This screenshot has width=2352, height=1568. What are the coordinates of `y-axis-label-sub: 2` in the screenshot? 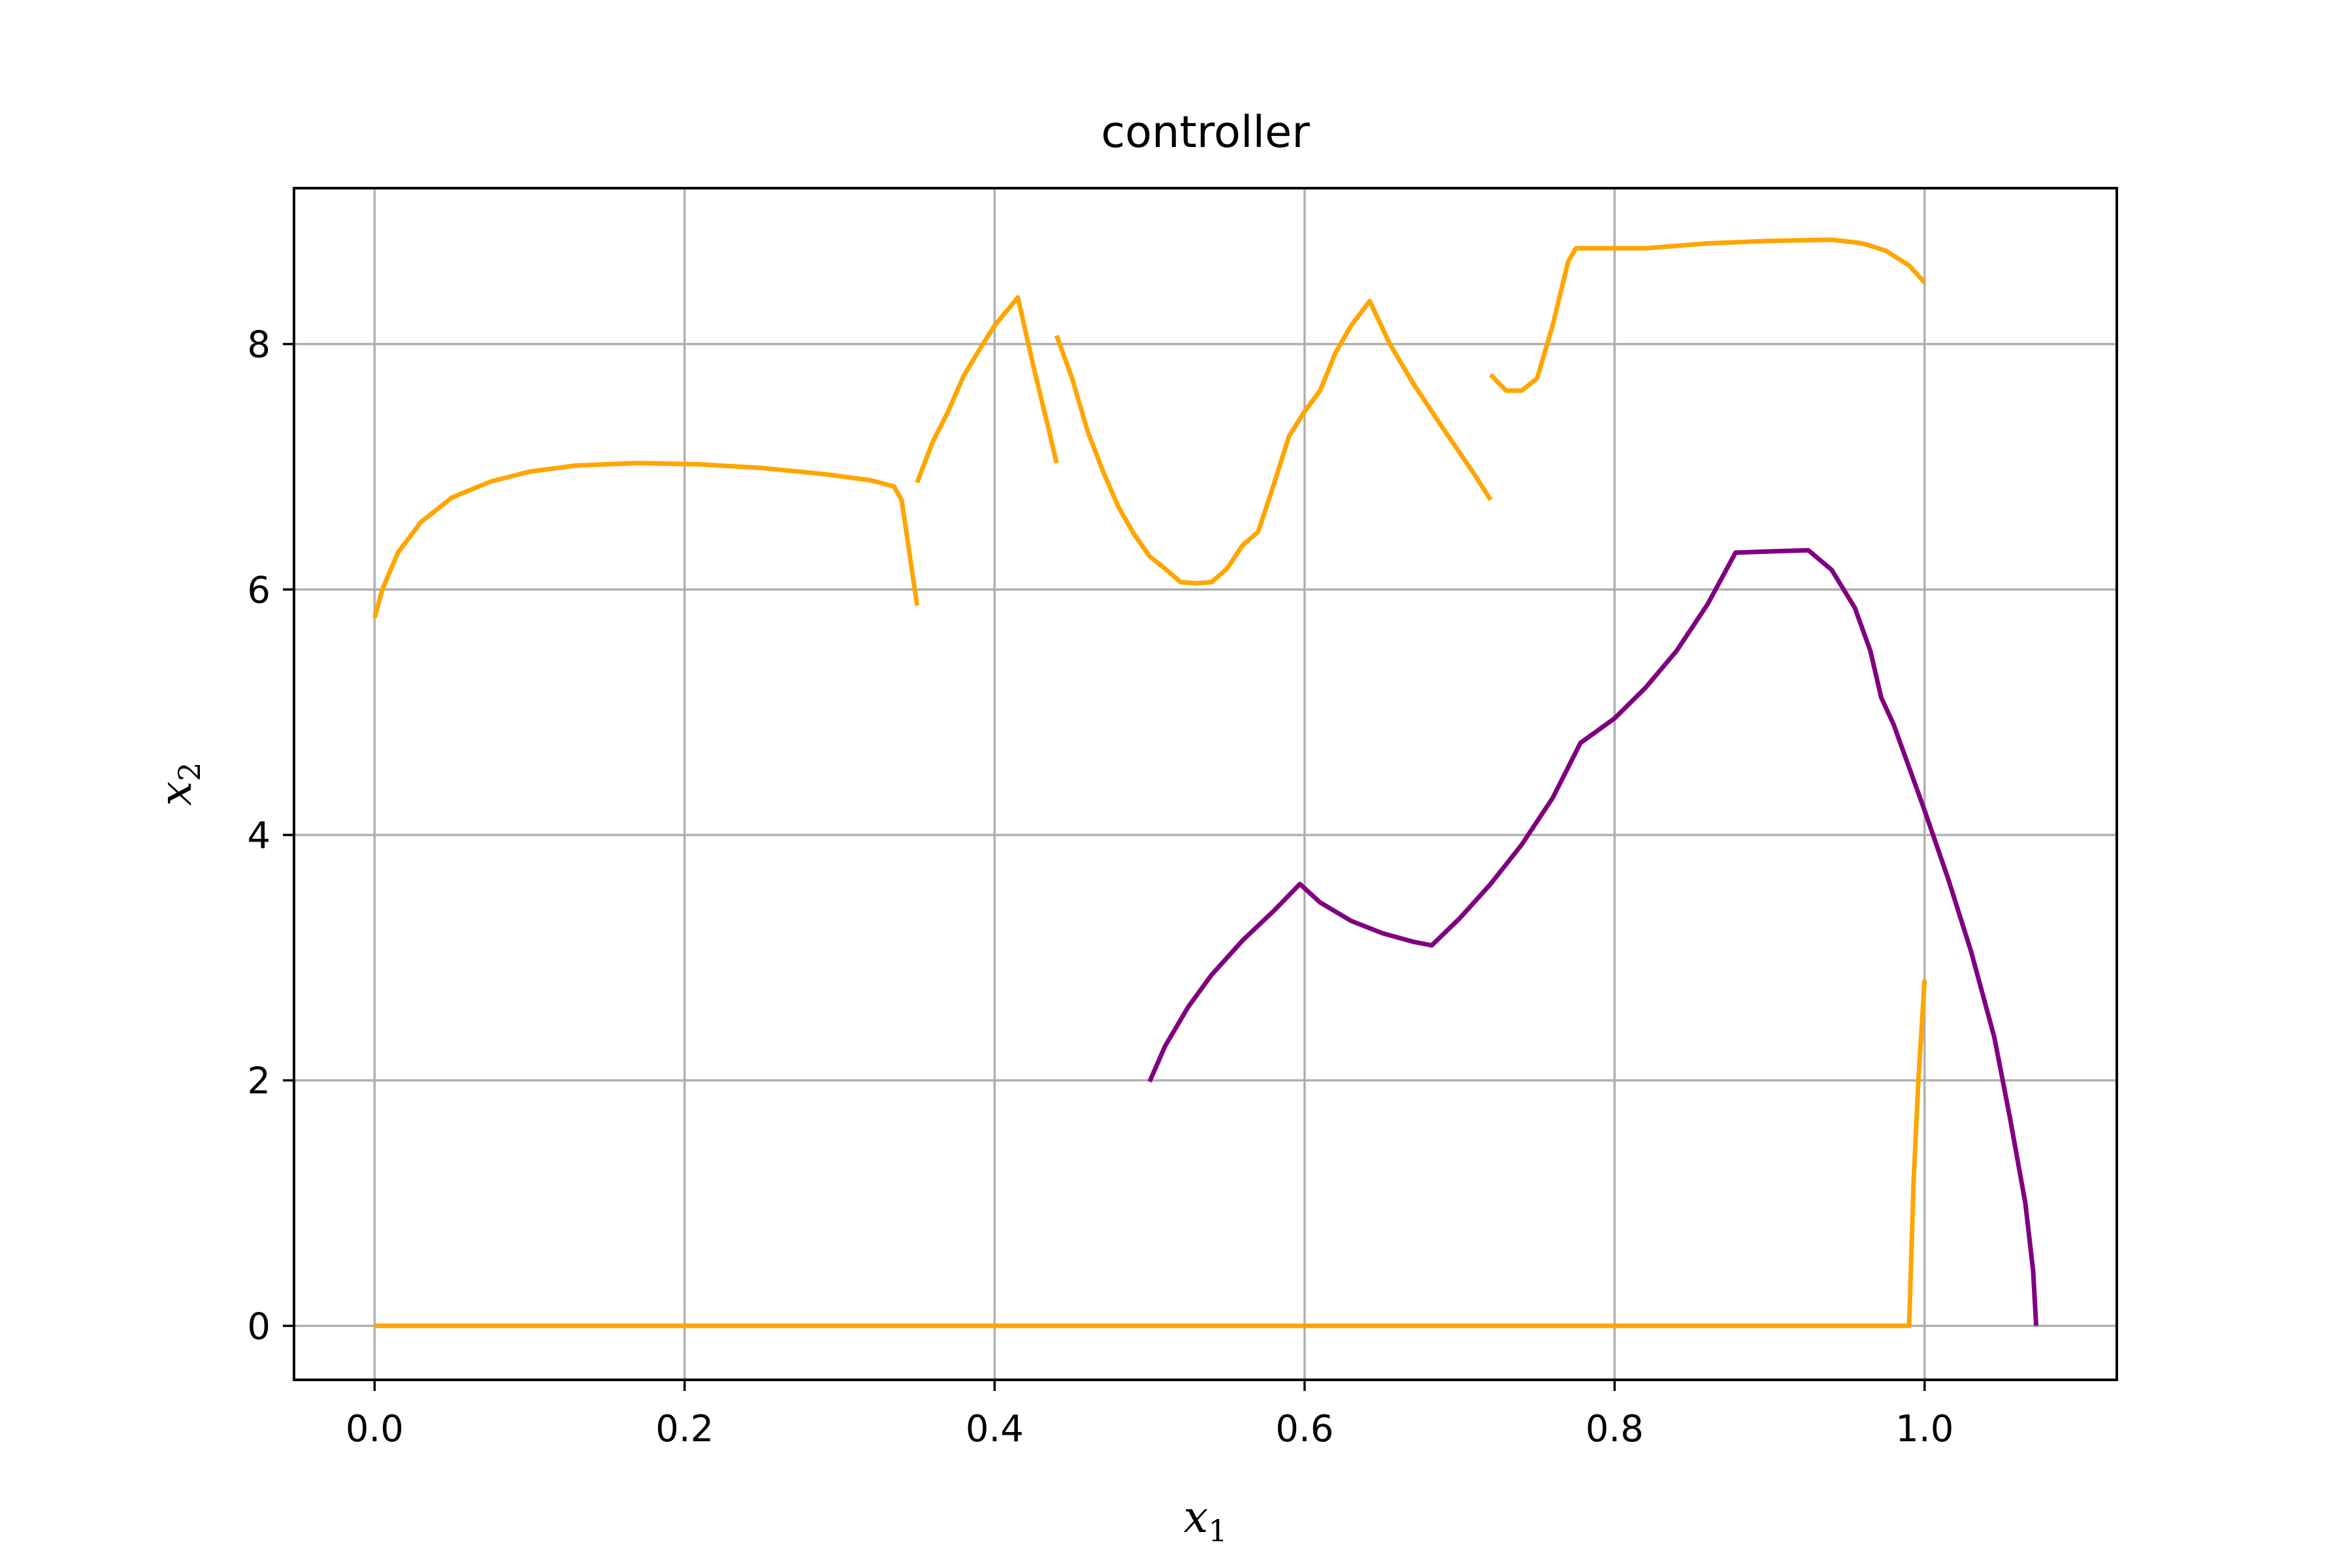 It's located at (189, 771).